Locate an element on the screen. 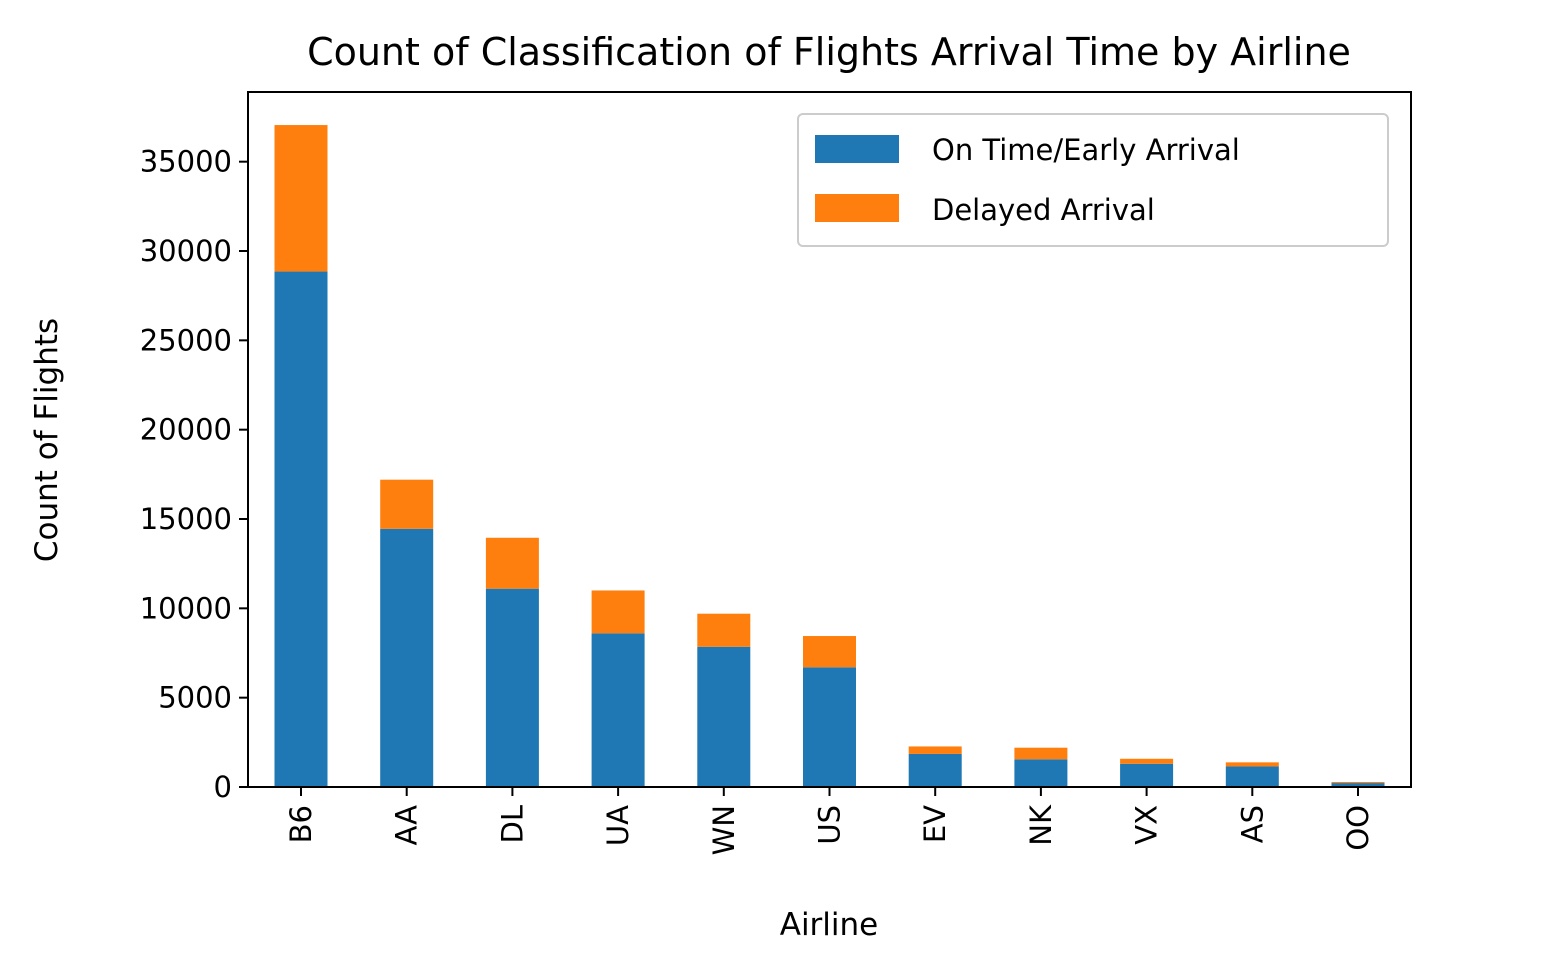 The height and width of the screenshot is (974, 1547). x-tick-label-b6: B6 is located at coordinates (301, 824).